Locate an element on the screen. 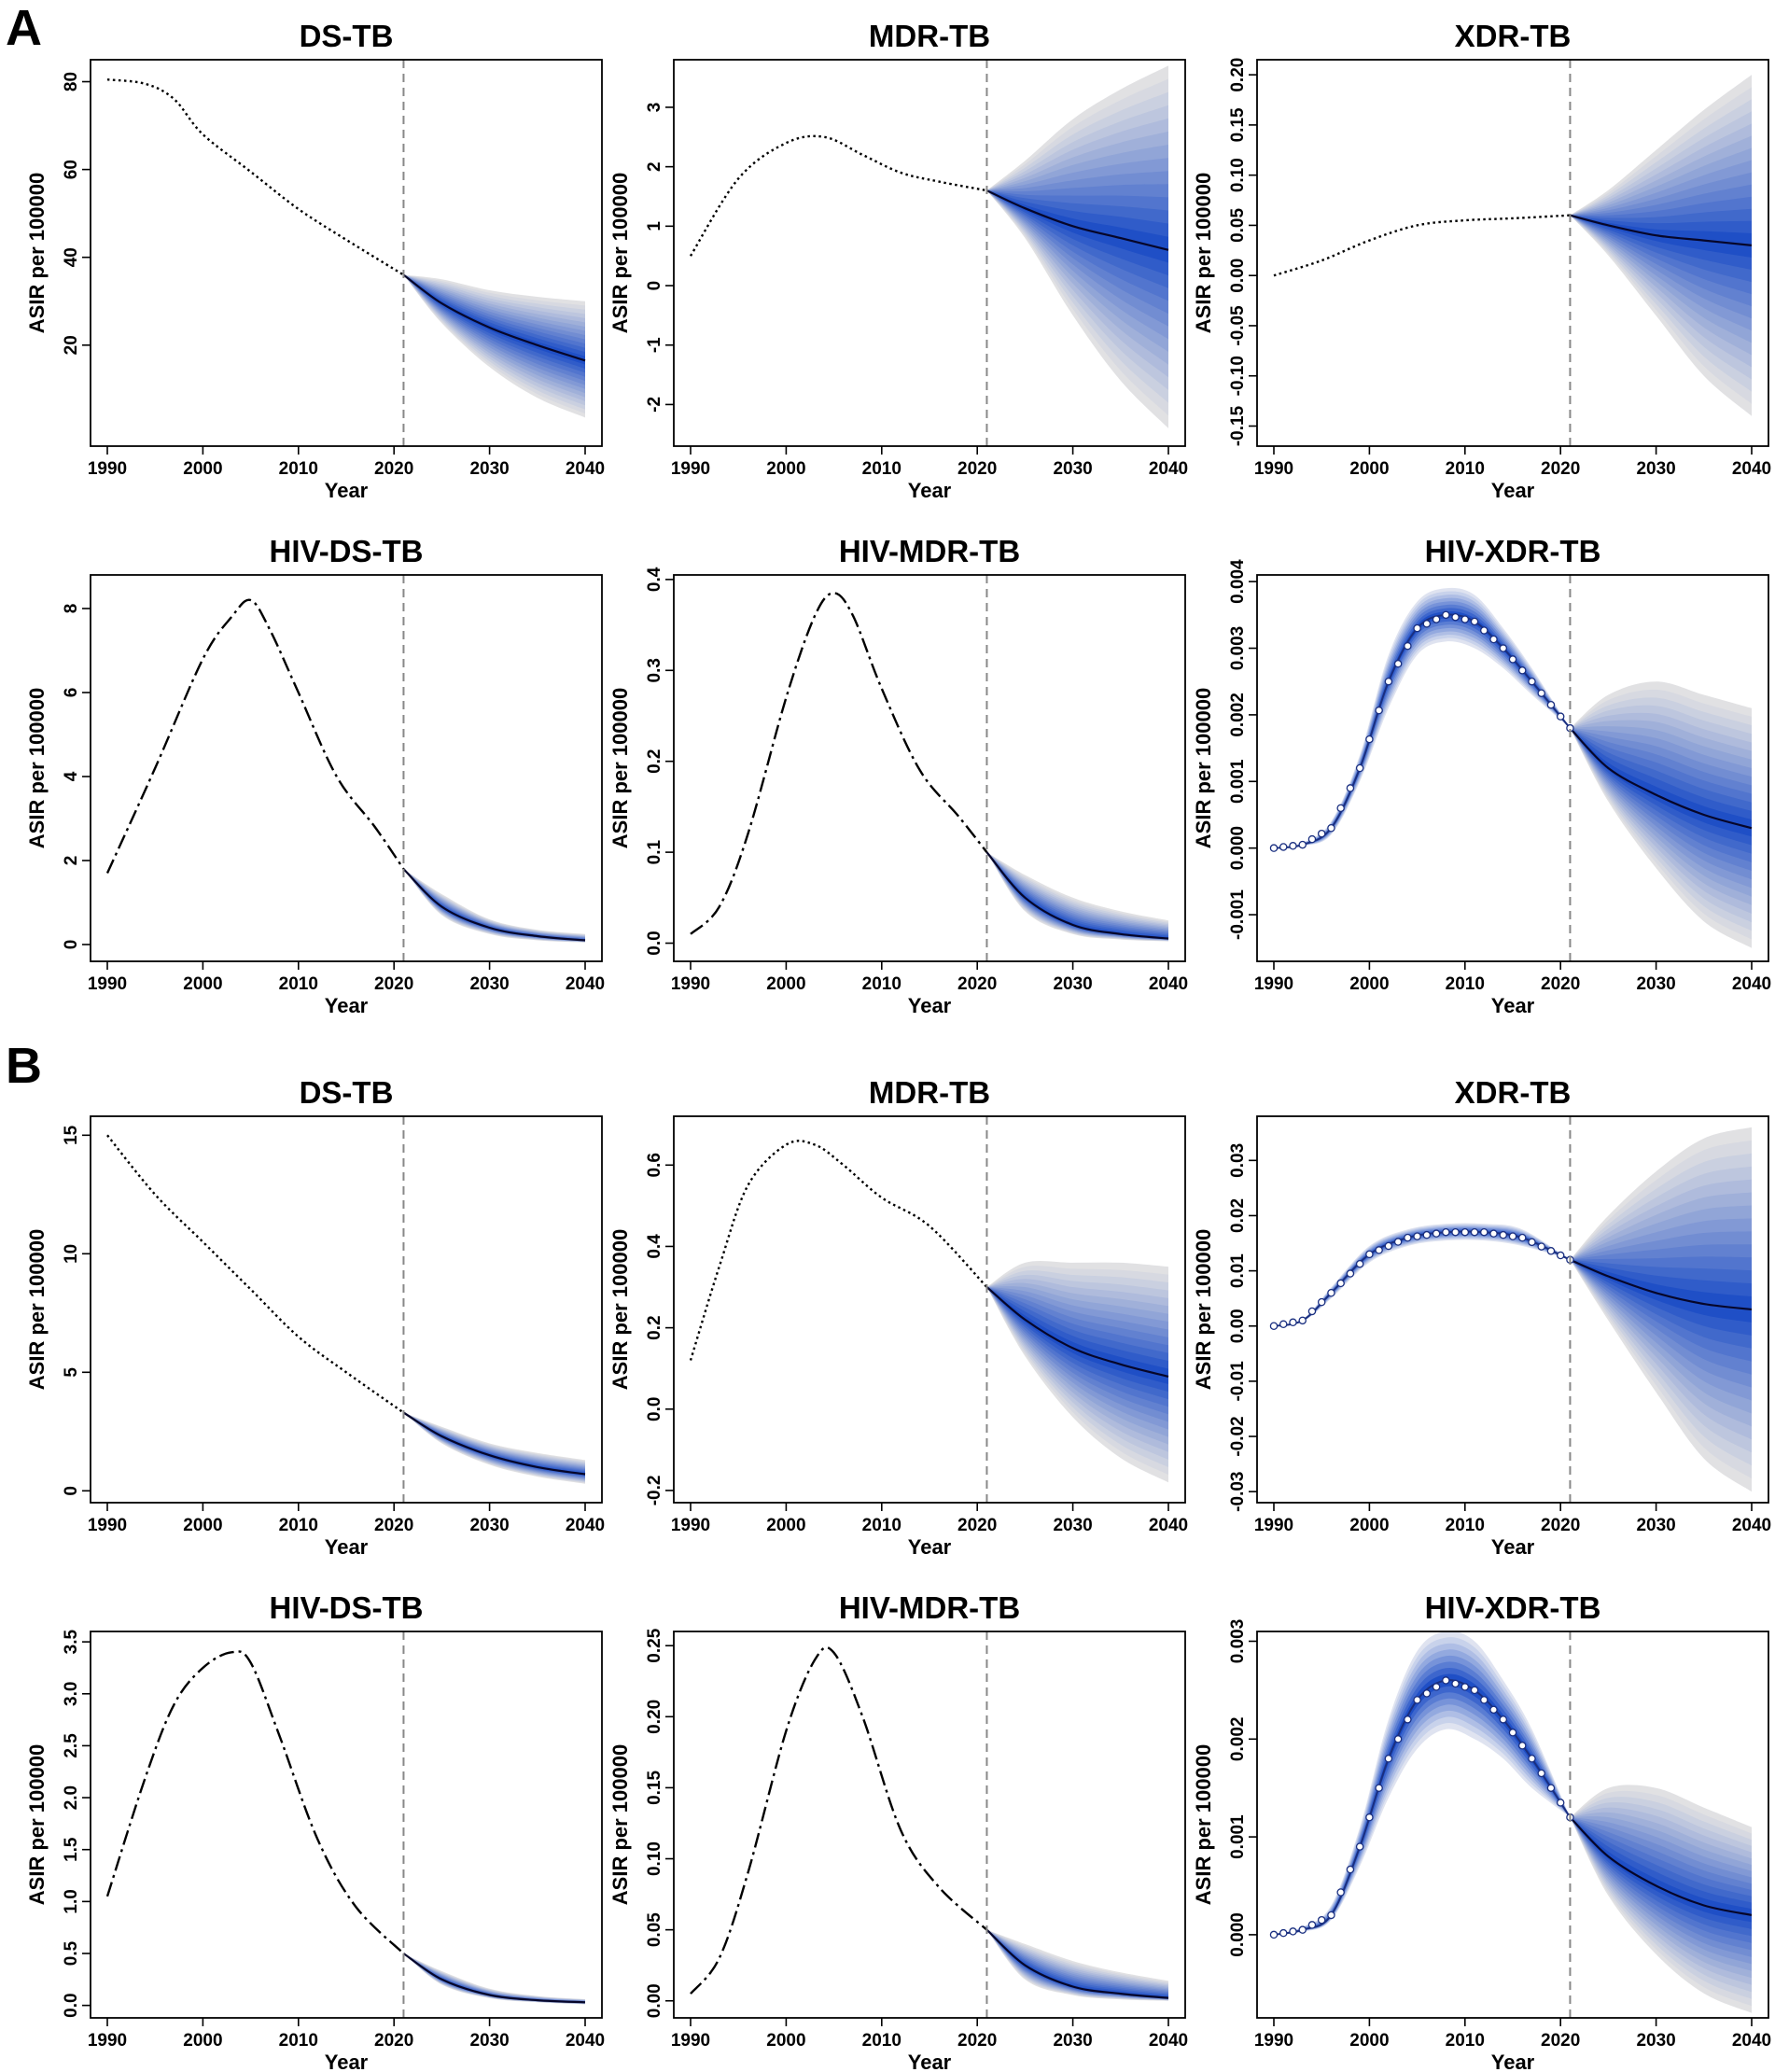 This screenshot has width=1775, height=2072. x-axis-label: Year is located at coordinates (347, 1547).